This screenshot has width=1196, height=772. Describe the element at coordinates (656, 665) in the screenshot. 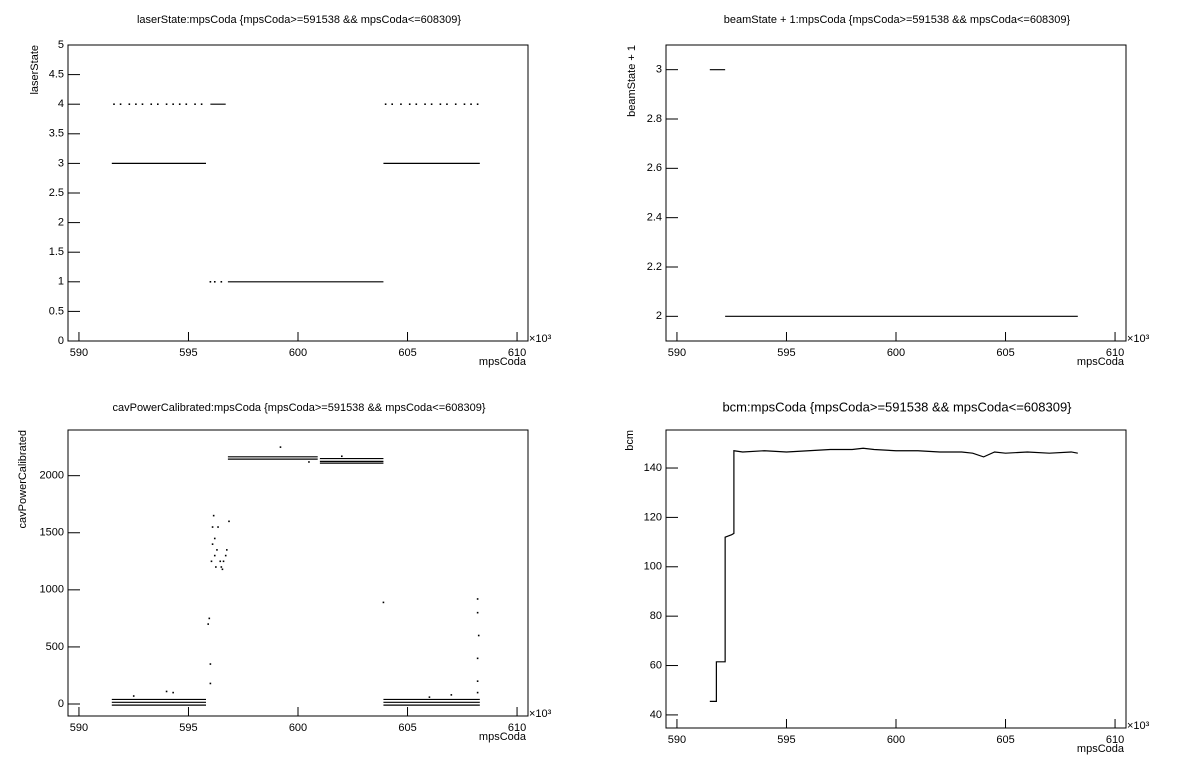

I see `y-tick-label: 60` at that location.